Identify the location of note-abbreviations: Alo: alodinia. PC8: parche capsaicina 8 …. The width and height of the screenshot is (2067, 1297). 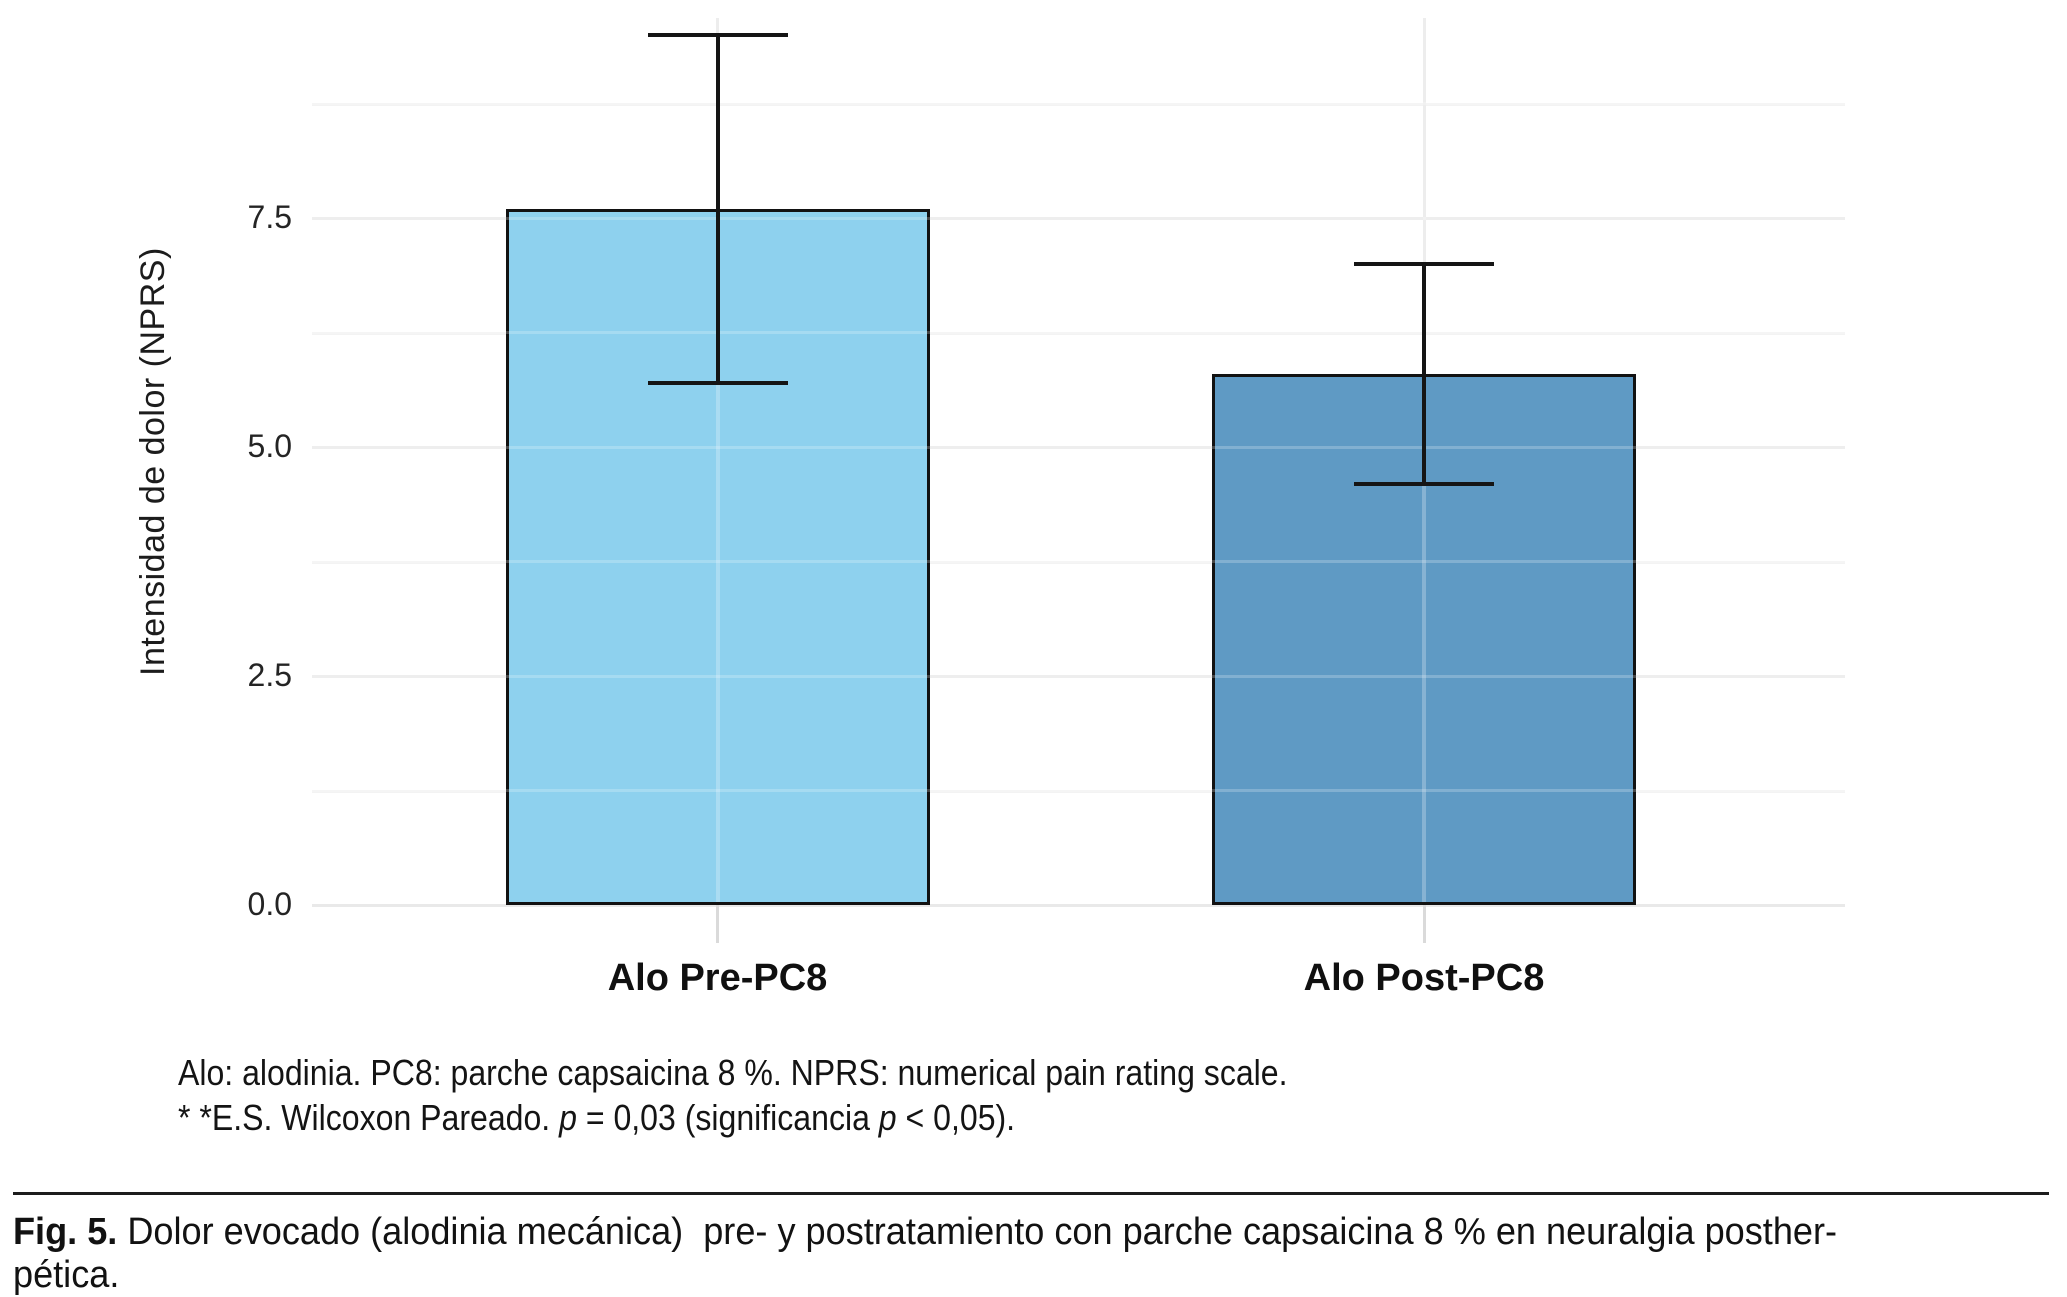
(733, 1072).